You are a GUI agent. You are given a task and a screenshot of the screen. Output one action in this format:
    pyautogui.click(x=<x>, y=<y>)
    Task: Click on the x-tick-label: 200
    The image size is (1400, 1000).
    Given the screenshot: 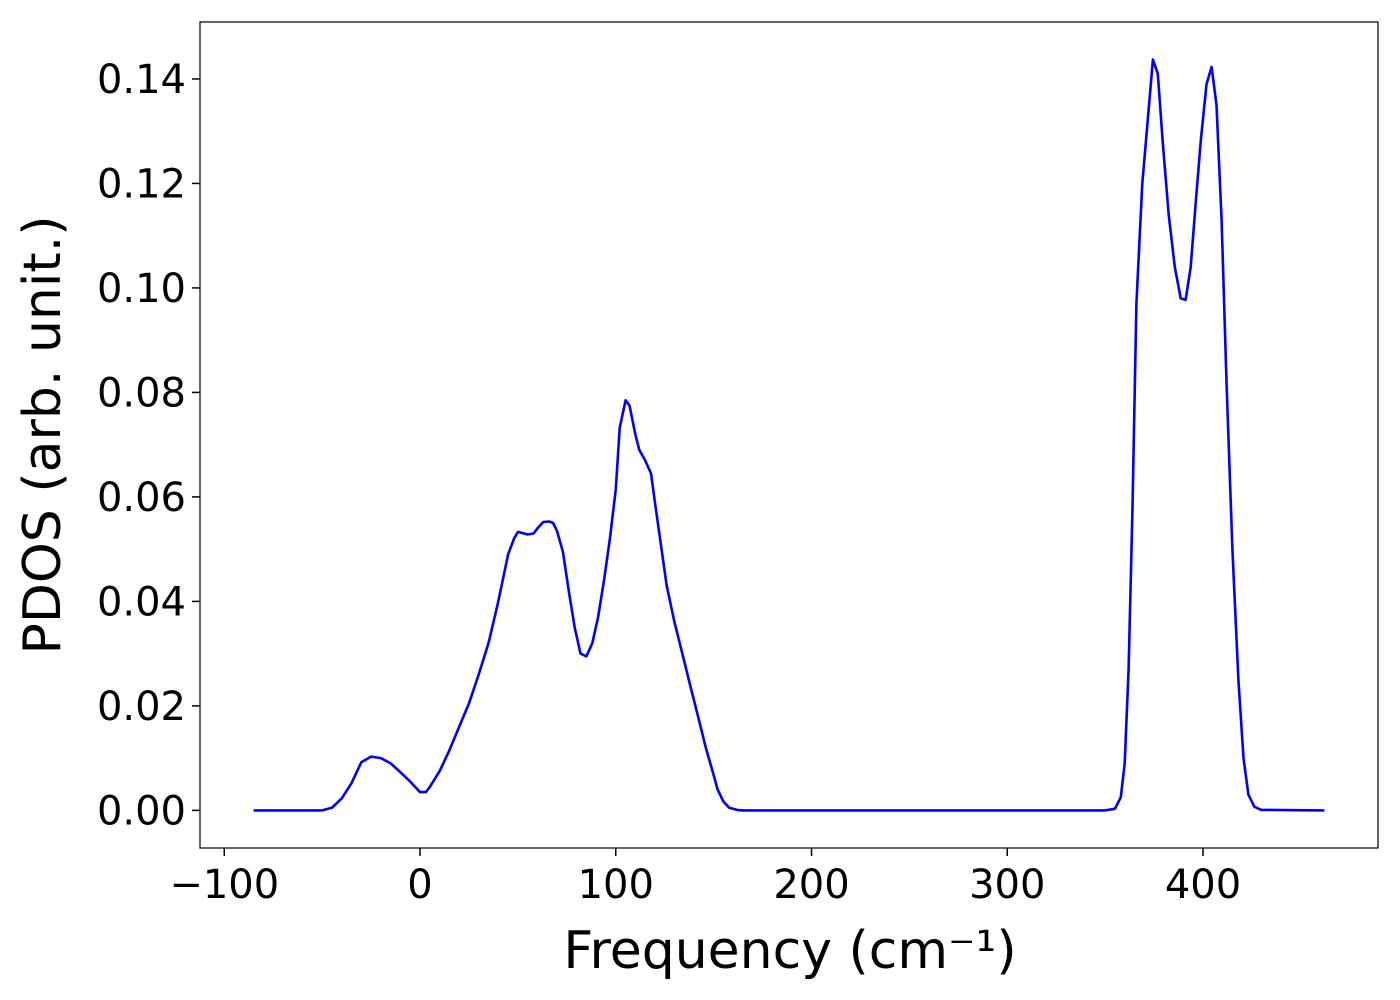 What is the action you would take?
    pyautogui.click(x=811, y=885)
    